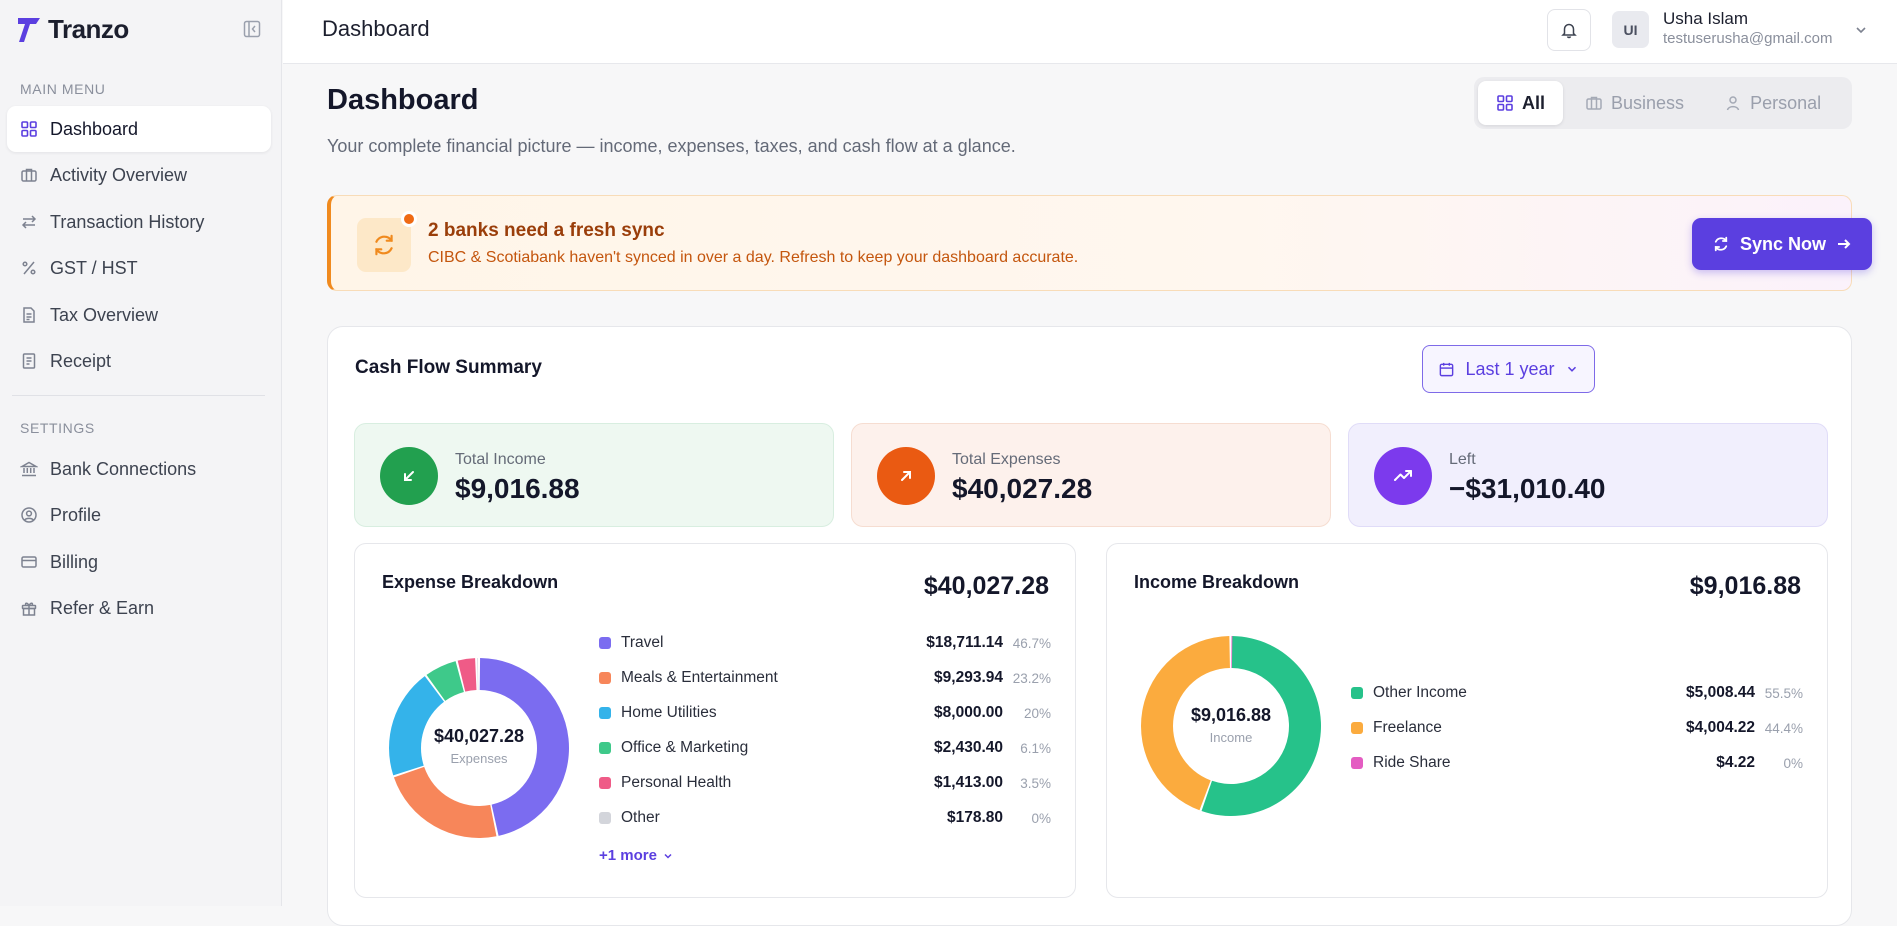 Image resolution: width=1897 pixels, height=926 pixels. Describe the element at coordinates (467, 675) in the screenshot. I see `expense-slice-personal-health` at that location.